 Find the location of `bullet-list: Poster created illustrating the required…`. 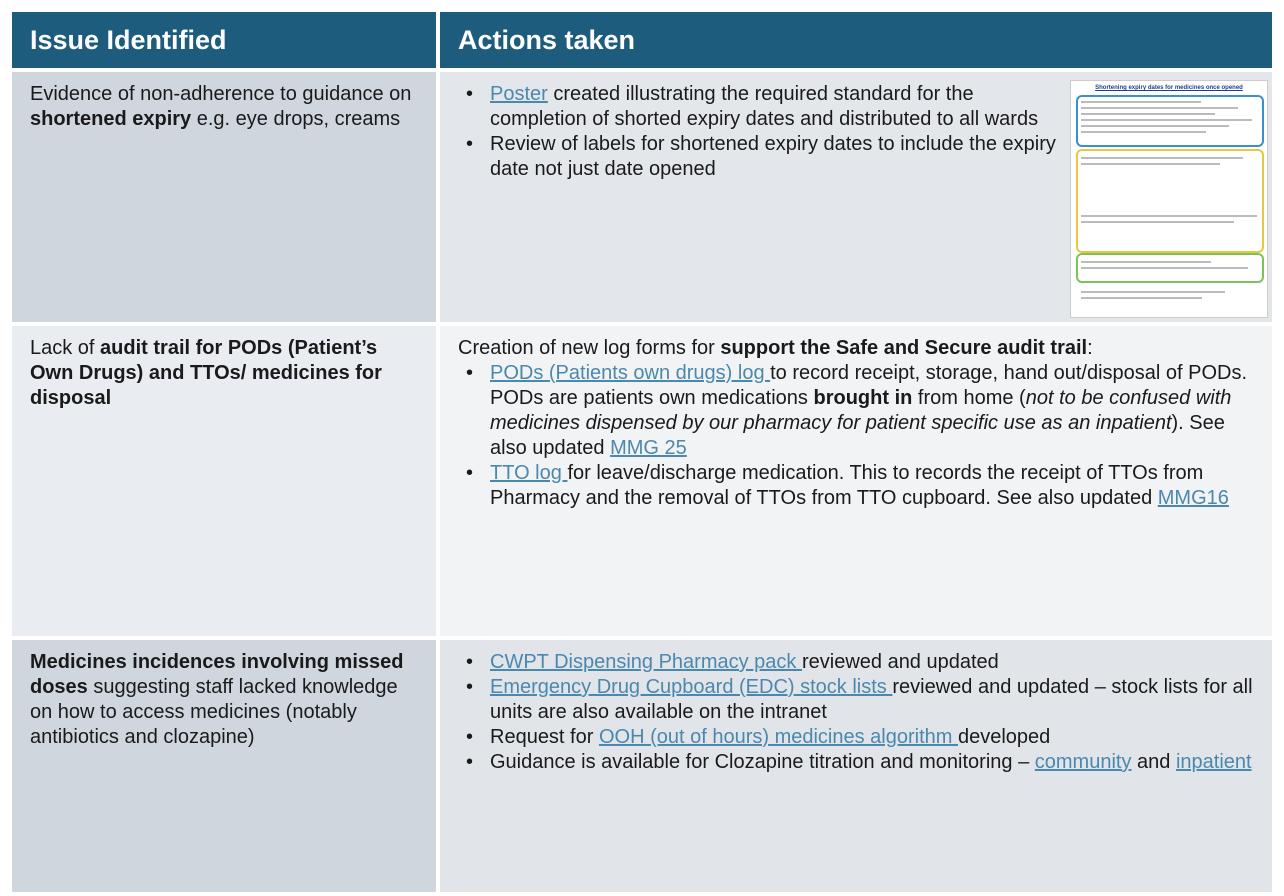

bullet-list: Poster created illustrating the required… is located at coordinates (764, 132).